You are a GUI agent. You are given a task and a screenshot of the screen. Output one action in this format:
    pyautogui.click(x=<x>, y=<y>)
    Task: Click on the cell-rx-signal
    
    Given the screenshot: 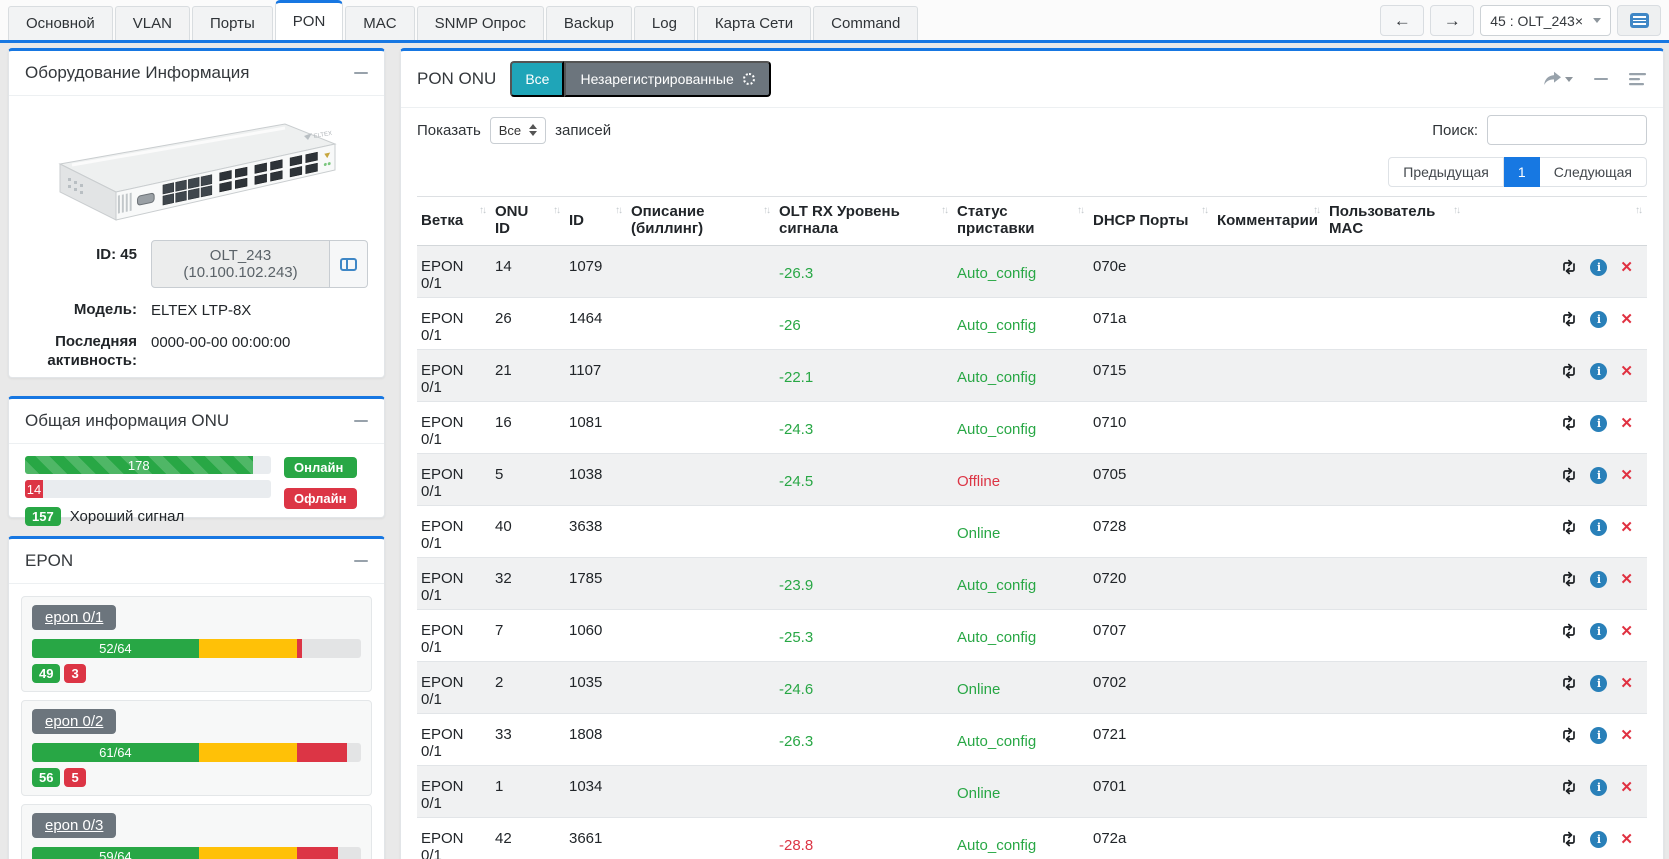 What is the action you would take?
    pyautogui.click(x=864, y=792)
    